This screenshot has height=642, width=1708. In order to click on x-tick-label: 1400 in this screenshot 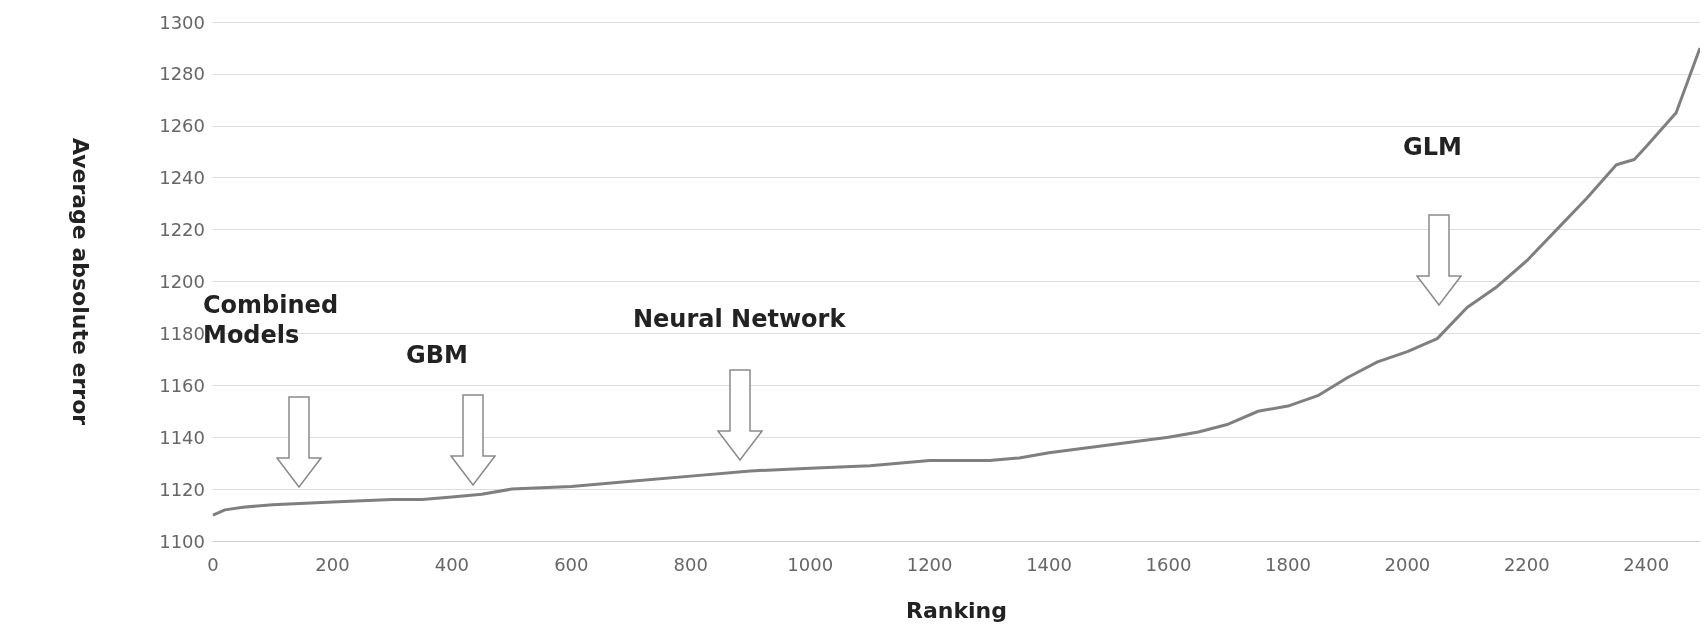, I will do `click(1049, 564)`.